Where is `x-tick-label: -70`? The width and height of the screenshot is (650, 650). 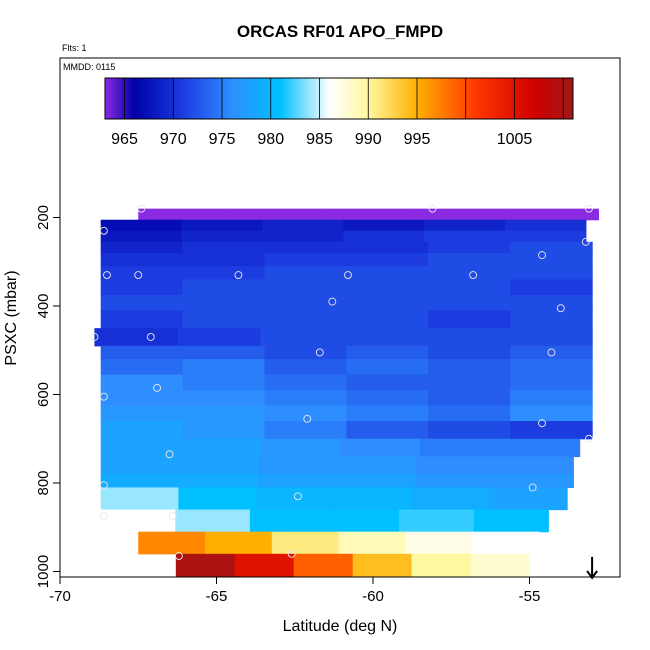
x-tick-label: -70 is located at coordinates (60, 596).